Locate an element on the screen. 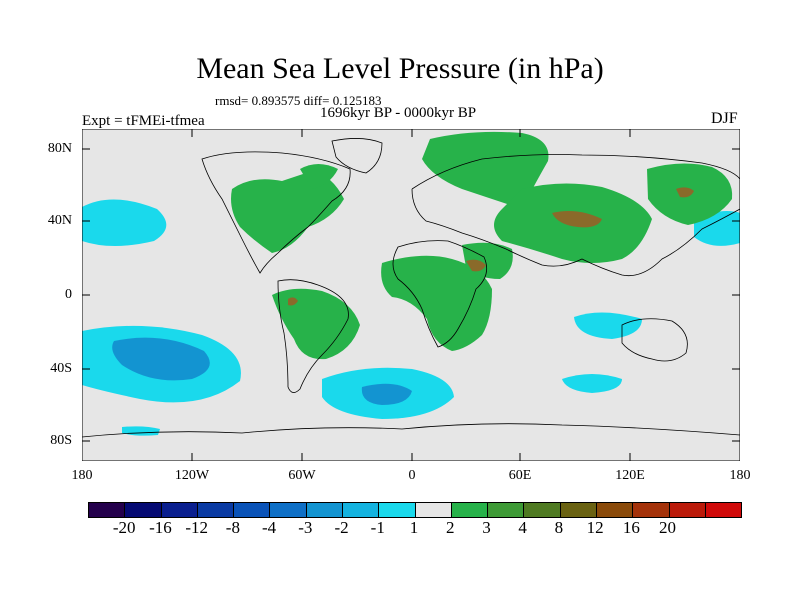 The width and height of the screenshot is (800, 600). colorbar is located at coordinates (415, 510).